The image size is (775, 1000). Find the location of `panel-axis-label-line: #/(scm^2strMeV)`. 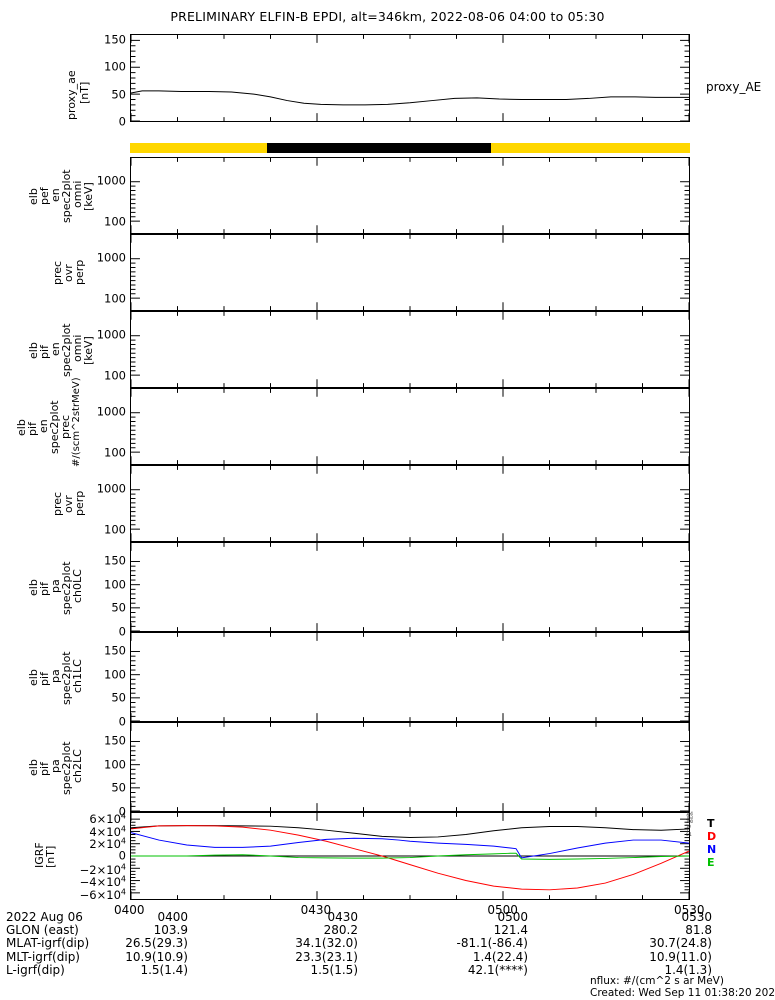

panel-axis-label-line: #/(scm^2strMeV) is located at coordinates (76, 422).